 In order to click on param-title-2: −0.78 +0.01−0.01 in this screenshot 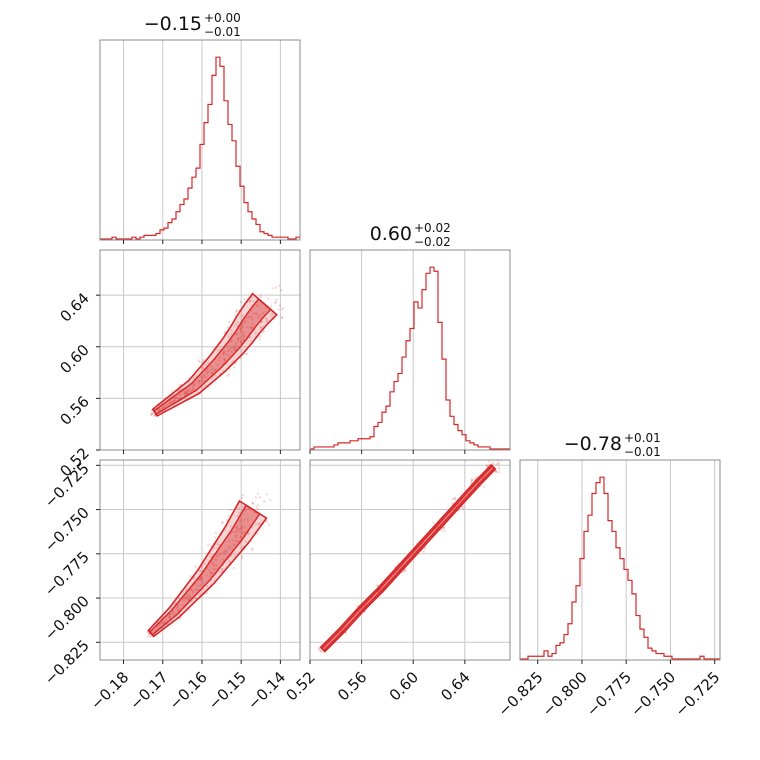, I will do `click(612, 445)`.